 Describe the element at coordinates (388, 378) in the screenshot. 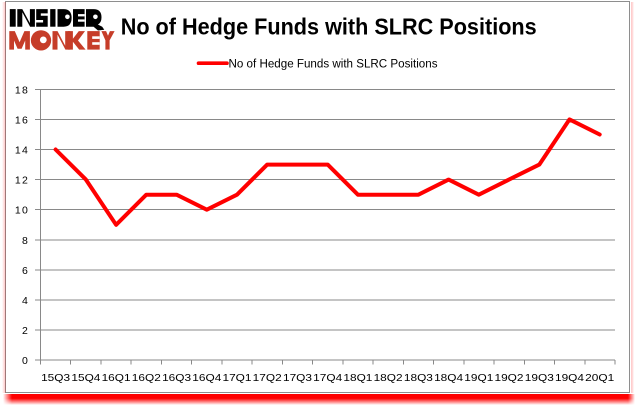

I see `svg-text: 18Q2` at that location.